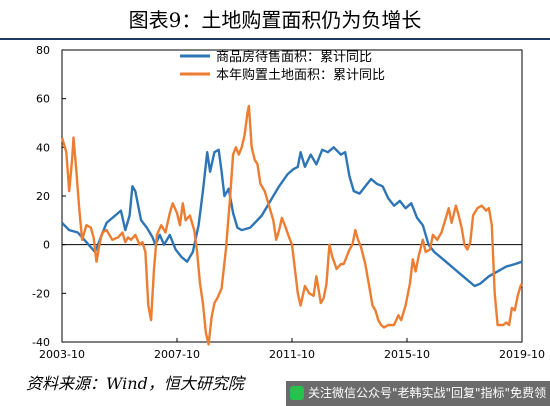  Describe the element at coordinates (46, 245) in the screenshot. I see `y-tick-label: 0` at that location.